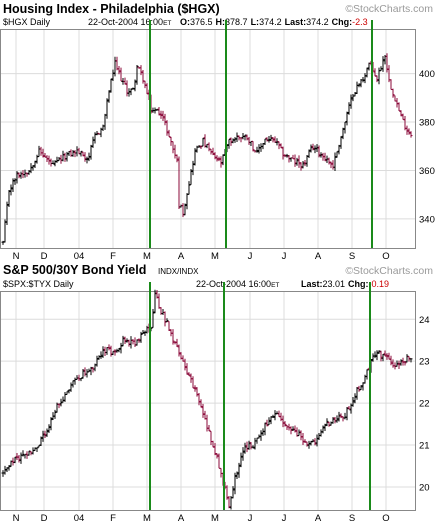 The width and height of the screenshot is (436, 524). What do you see at coordinates (147, 518) in the screenshot?
I see `x-tick-label: M` at bounding box center [147, 518].